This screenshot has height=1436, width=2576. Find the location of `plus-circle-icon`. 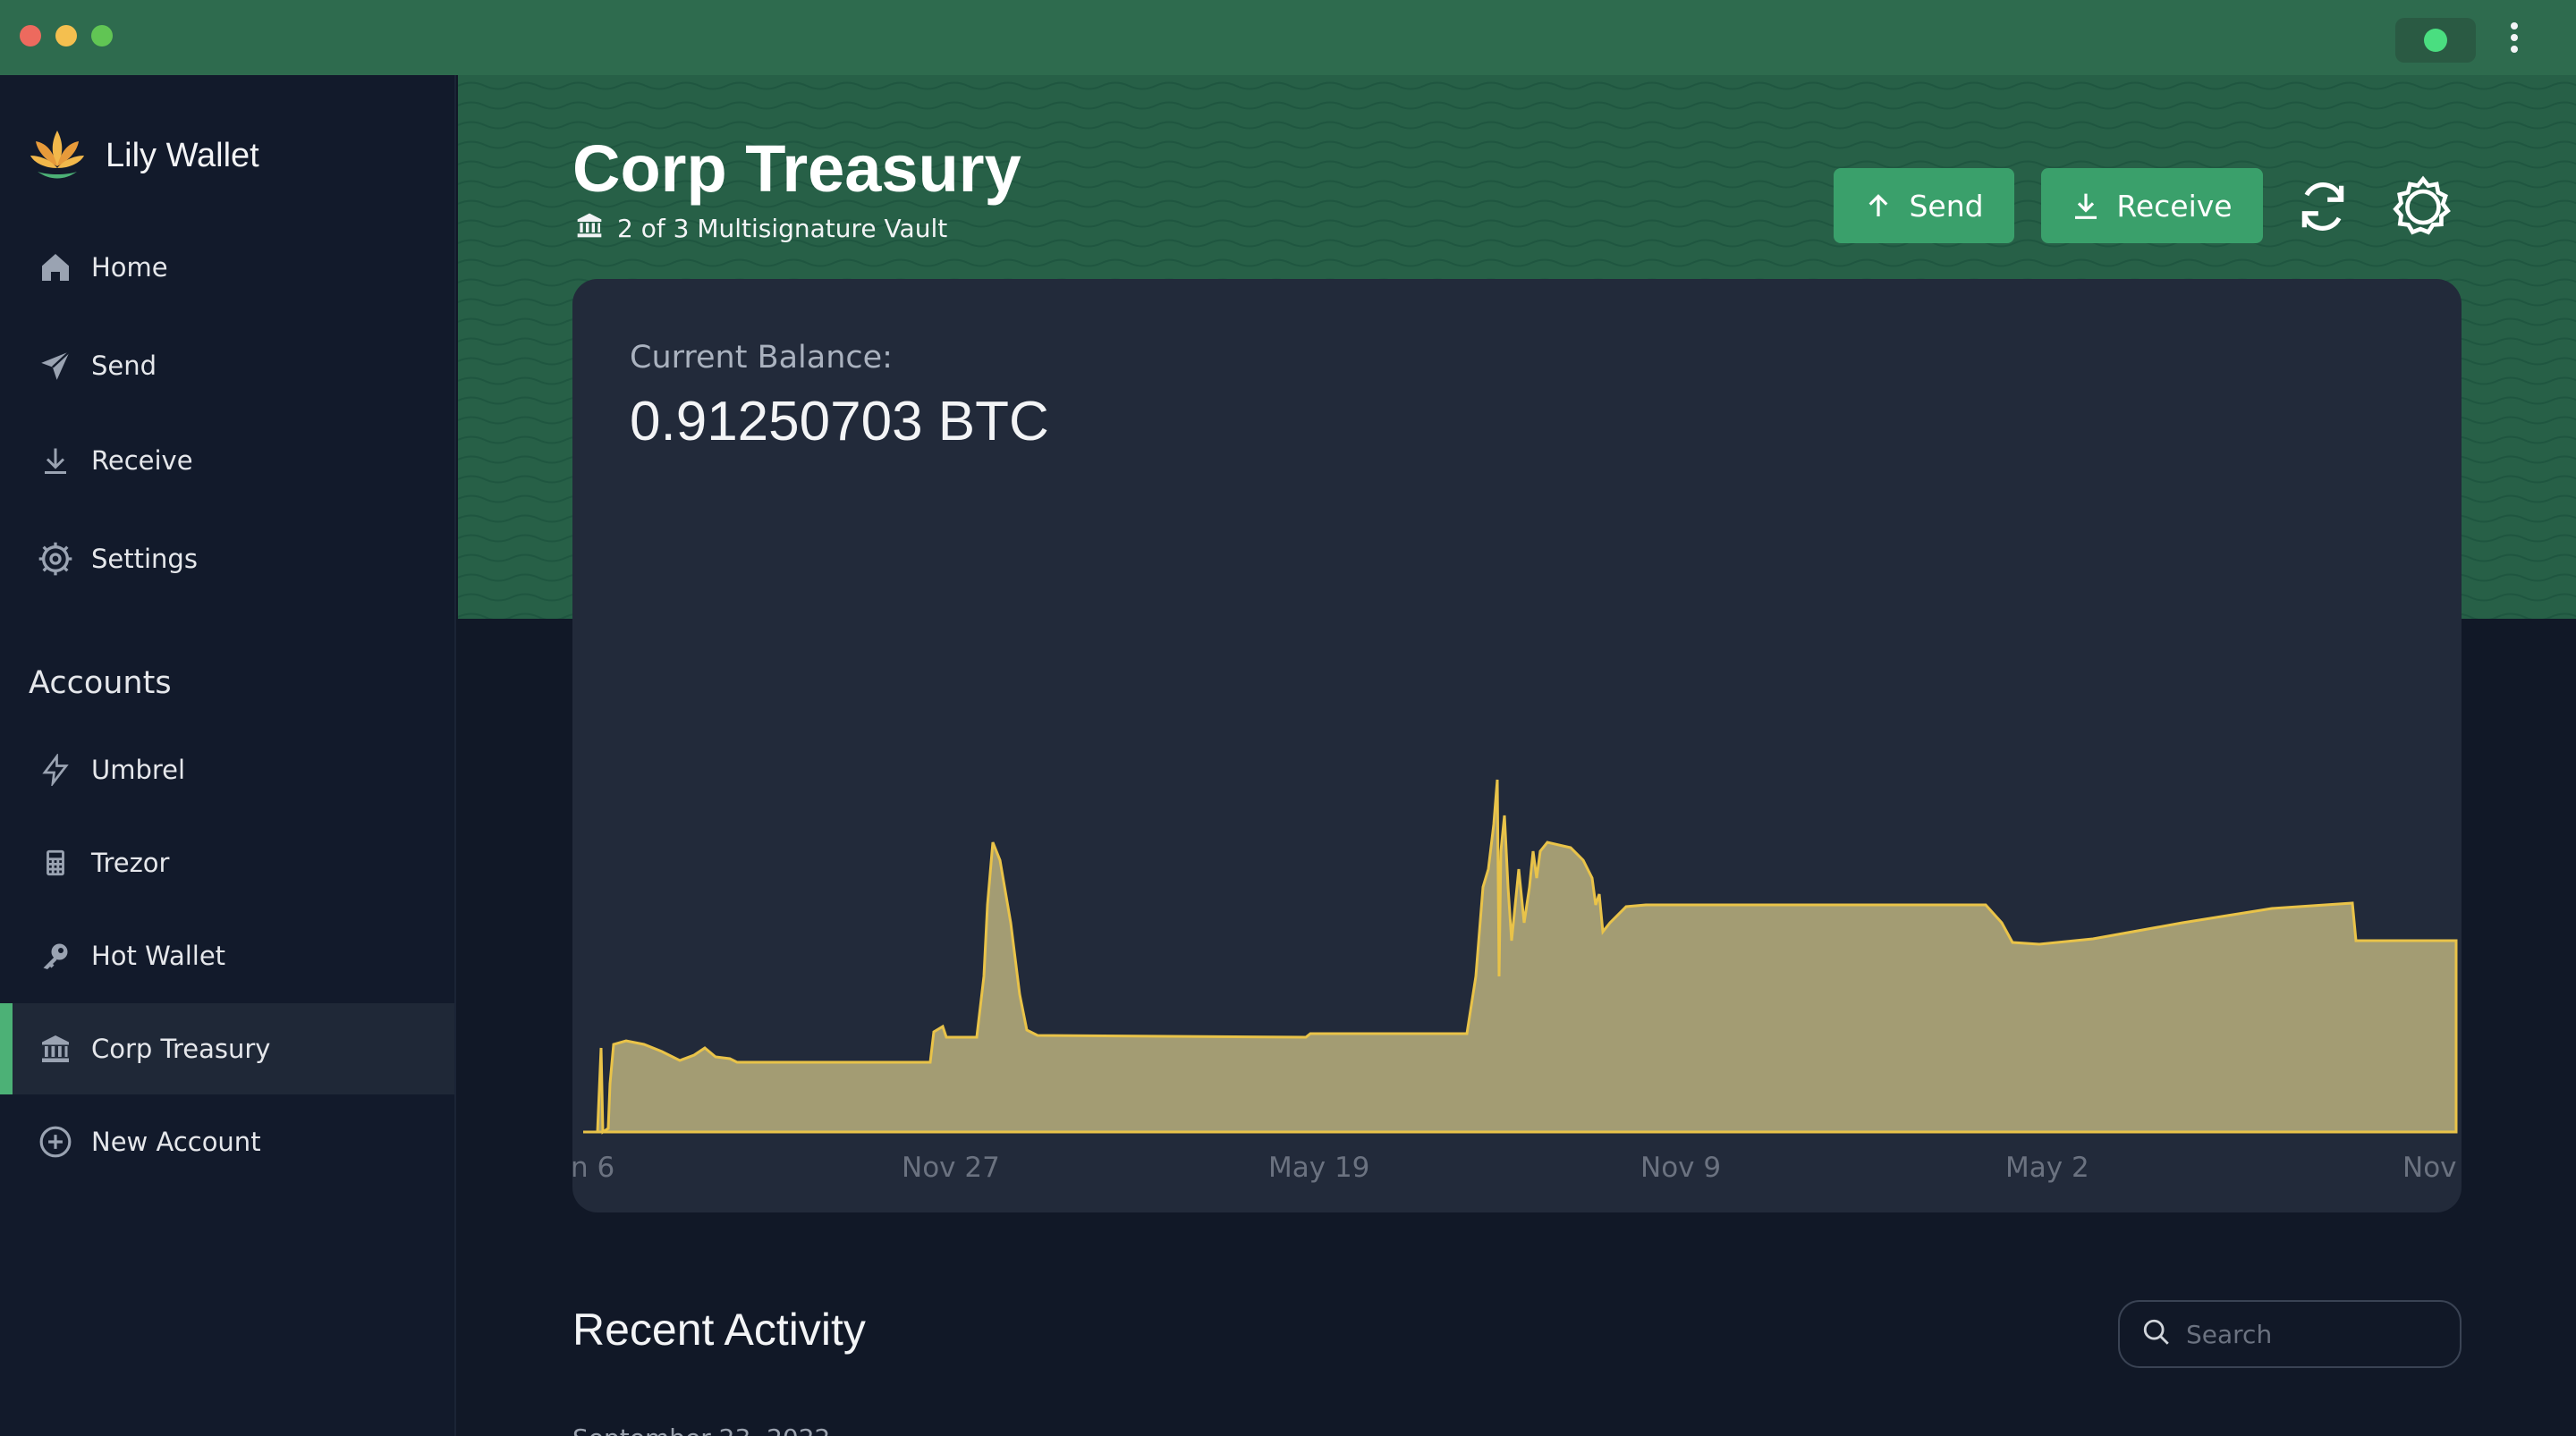

plus-circle-icon is located at coordinates (55, 1141).